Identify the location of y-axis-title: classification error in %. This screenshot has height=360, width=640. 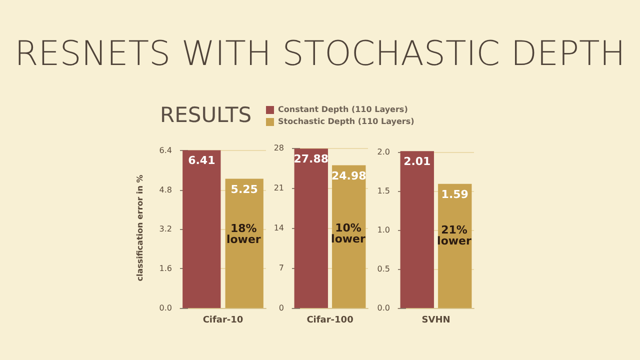
(140, 228).